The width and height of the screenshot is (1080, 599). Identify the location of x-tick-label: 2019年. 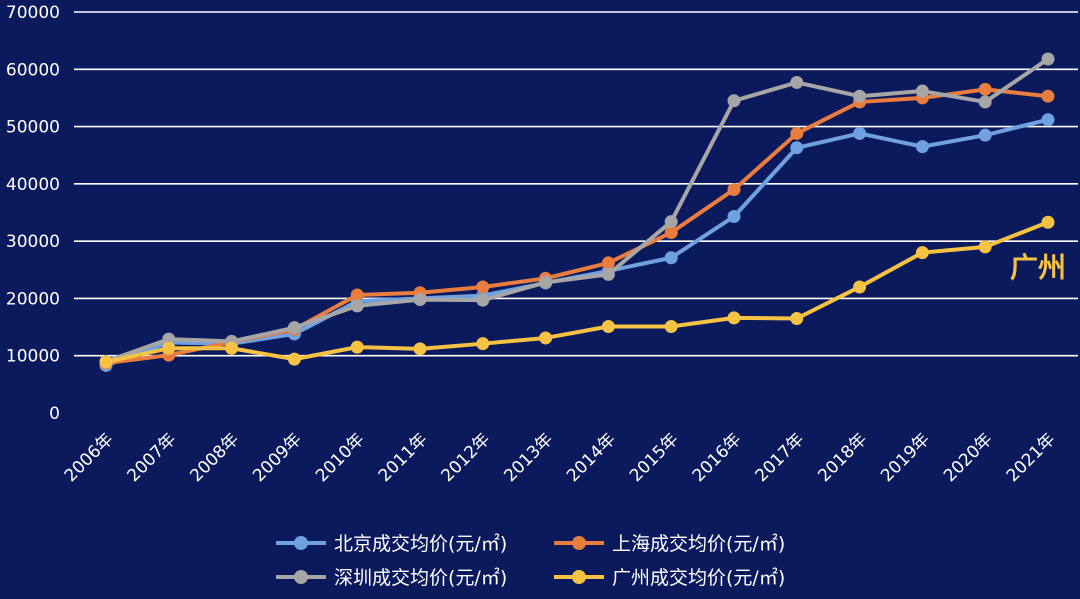
(905, 457).